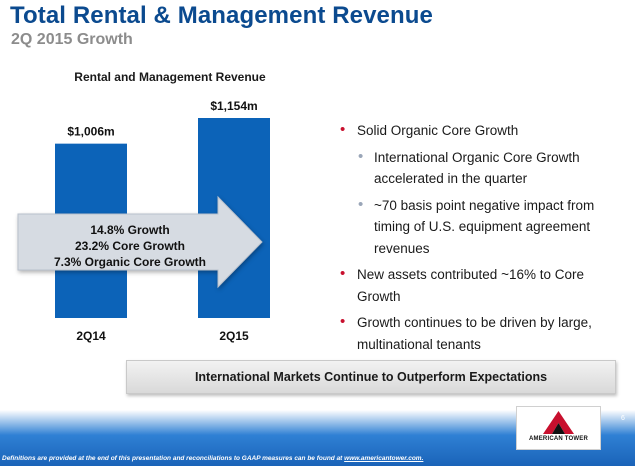 The height and width of the screenshot is (466, 635). What do you see at coordinates (485, 131) in the screenshot?
I see `bullet-item: • Solid Organic Core Growth` at bounding box center [485, 131].